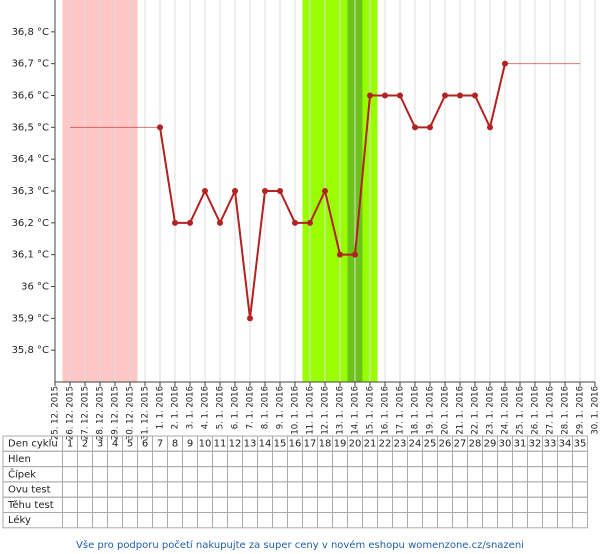 The width and height of the screenshot is (600, 554). What do you see at coordinates (326, 410) in the screenshot?
I see `x-tick-label: 12. 1. 2016` at bounding box center [326, 410].